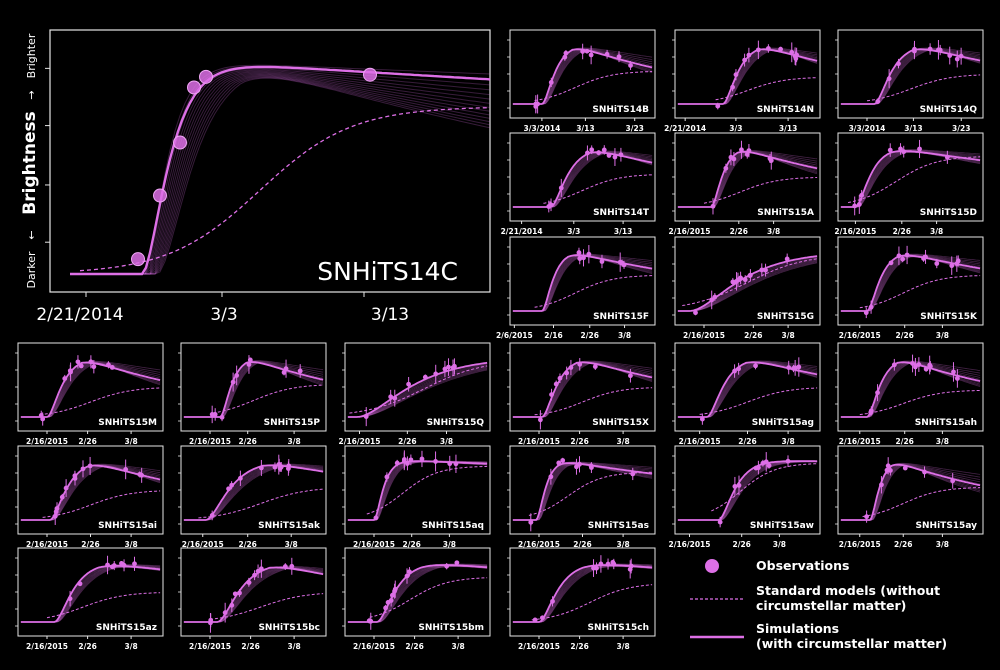 The width and height of the screenshot is (1000, 670). I want to click on panel-name: SNHiTS15ag, so click(783, 423).